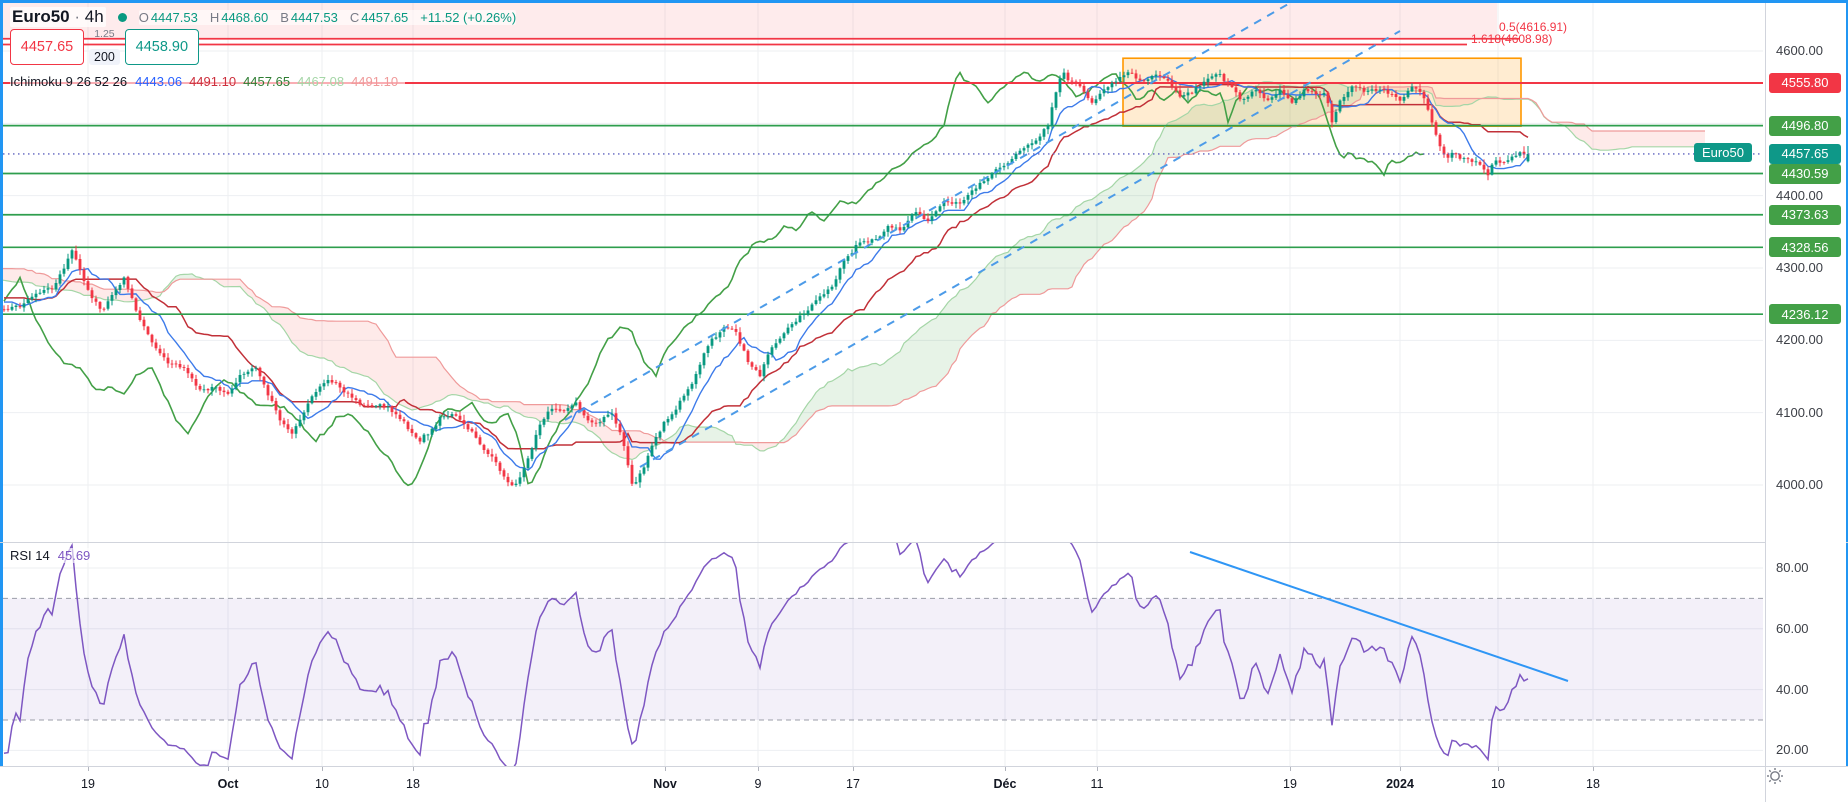  I want to click on fib-level-label: 1.618(4608.98), so click(1512, 39).